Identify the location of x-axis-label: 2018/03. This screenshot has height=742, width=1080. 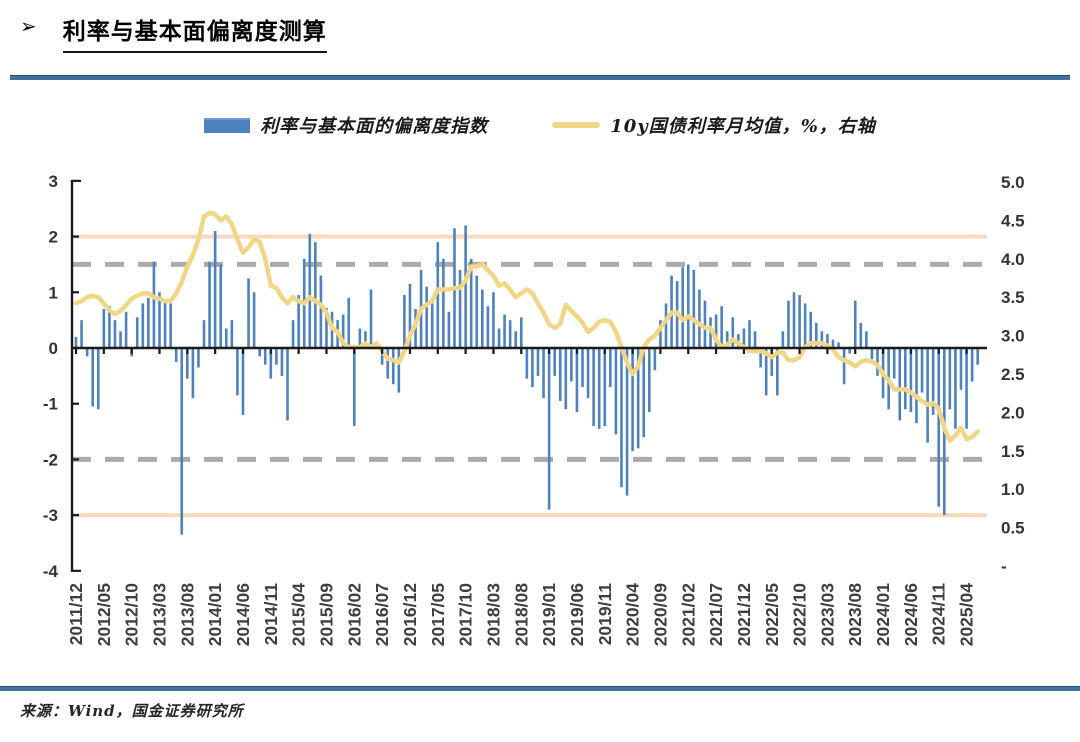
(493, 615).